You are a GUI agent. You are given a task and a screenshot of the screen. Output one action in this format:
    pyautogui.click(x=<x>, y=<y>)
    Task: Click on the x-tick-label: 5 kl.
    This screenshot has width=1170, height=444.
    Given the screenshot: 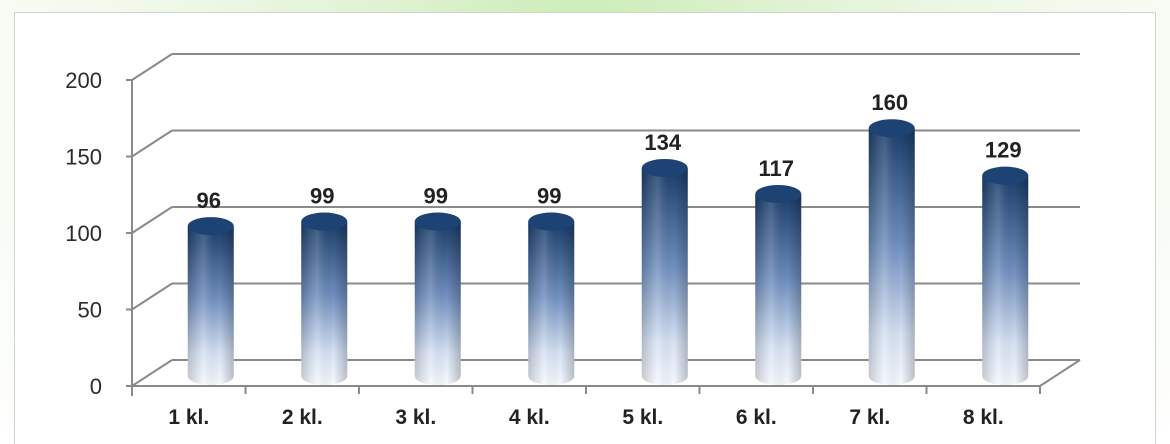 What is the action you would take?
    pyautogui.click(x=642, y=417)
    